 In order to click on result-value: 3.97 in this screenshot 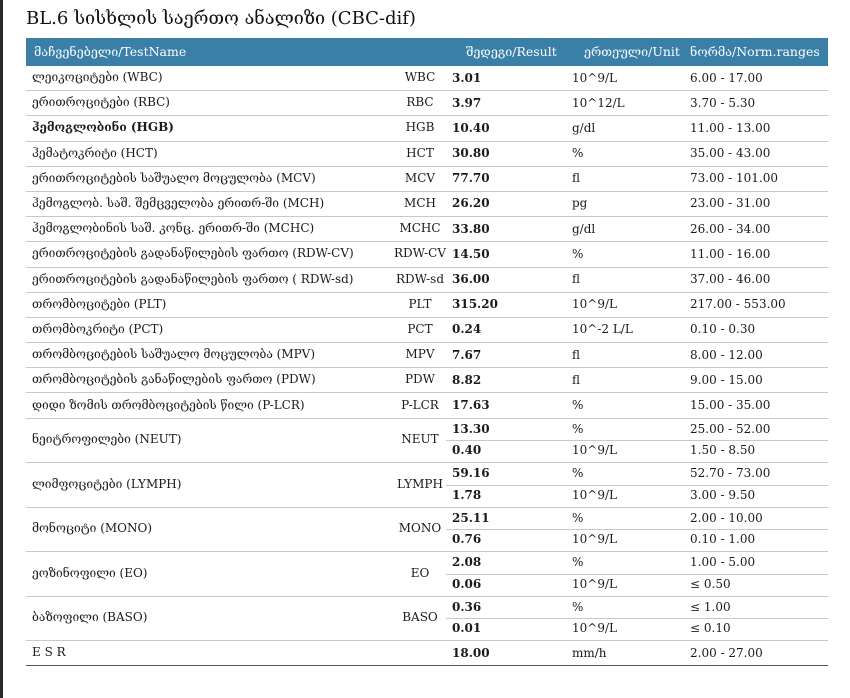, I will do `click(467, 102)`.